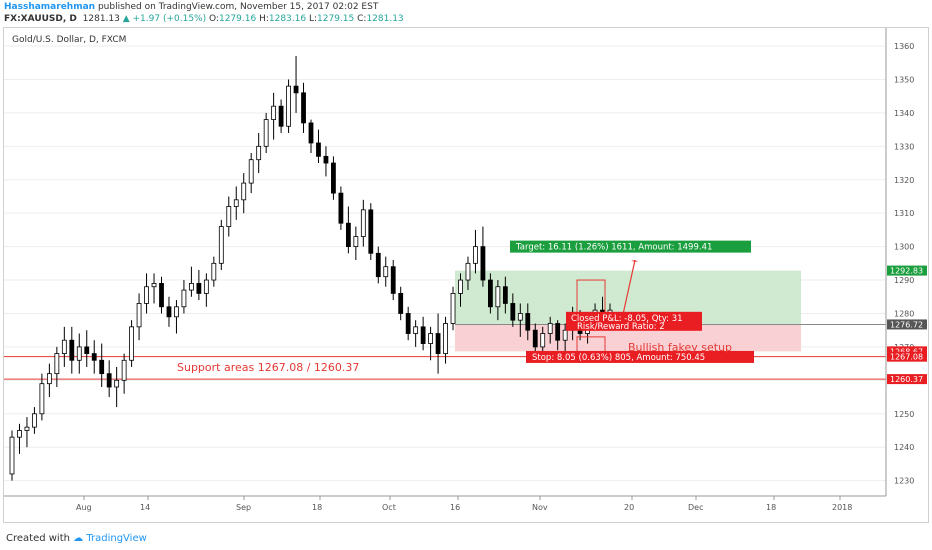  I want to click on y-tick-label: 1310, so click(904, 213).